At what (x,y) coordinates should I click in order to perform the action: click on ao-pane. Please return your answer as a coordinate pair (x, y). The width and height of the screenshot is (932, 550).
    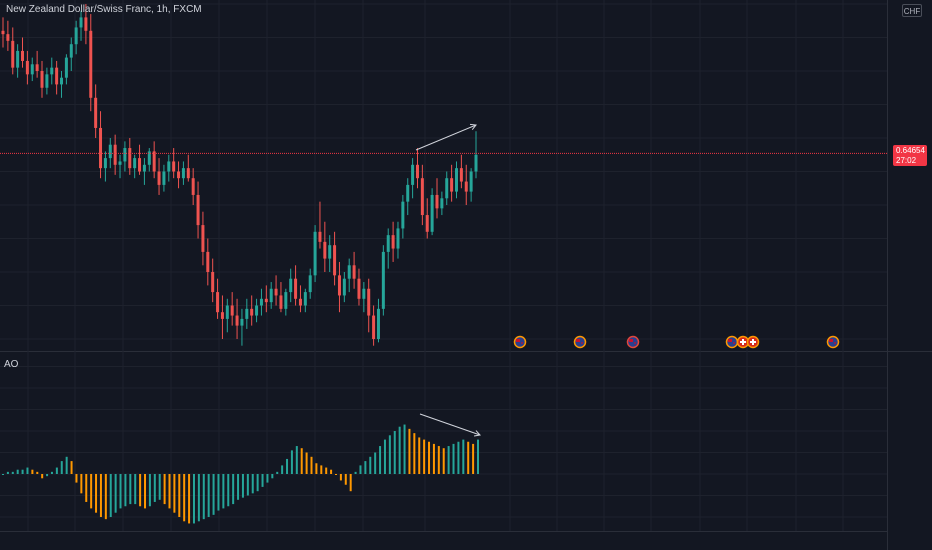
    Looking at the image, I should click on (240, 474).